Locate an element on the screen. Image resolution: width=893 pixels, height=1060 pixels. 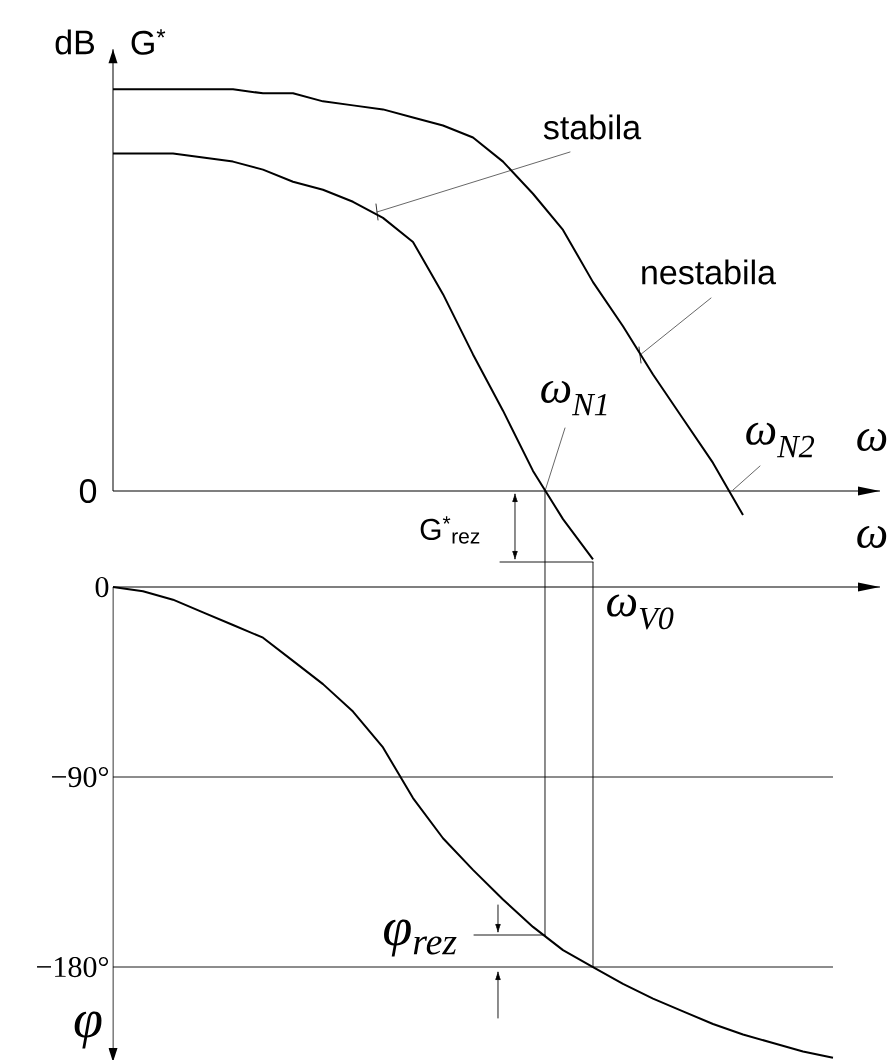
text: stabila is located at coordinates (592, 127).